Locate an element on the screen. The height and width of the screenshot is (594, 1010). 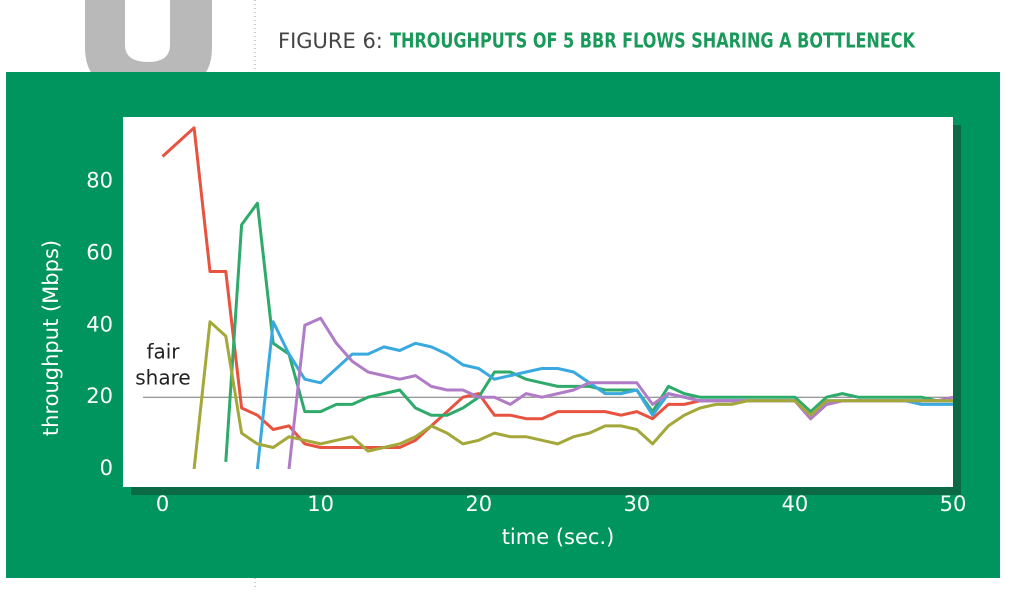
y-tick-label: 0 is located at coordinates (106, 468).